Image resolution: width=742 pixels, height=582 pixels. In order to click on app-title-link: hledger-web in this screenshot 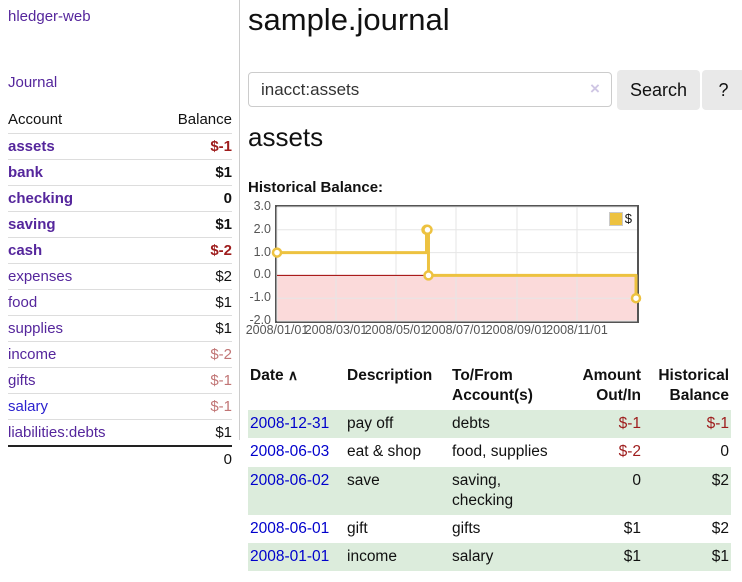, I will do `click(49, 16)`.